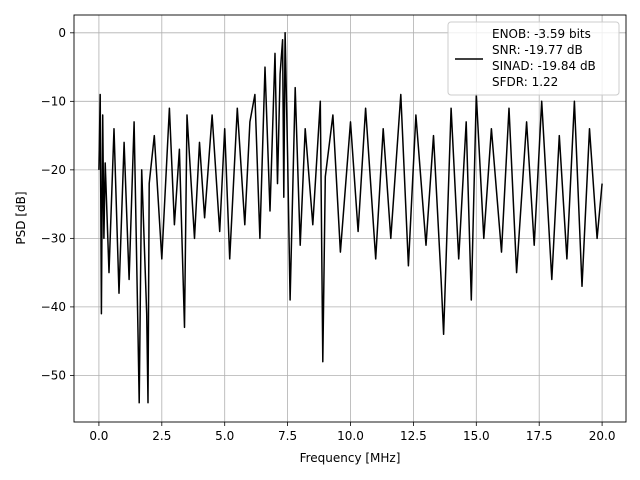 This screenshot has width=640, height=480. What do you see at coordinates (413, 436) in the screenshot?
I see `x-tick-label: 12.5` at bounding box center [413, 436].